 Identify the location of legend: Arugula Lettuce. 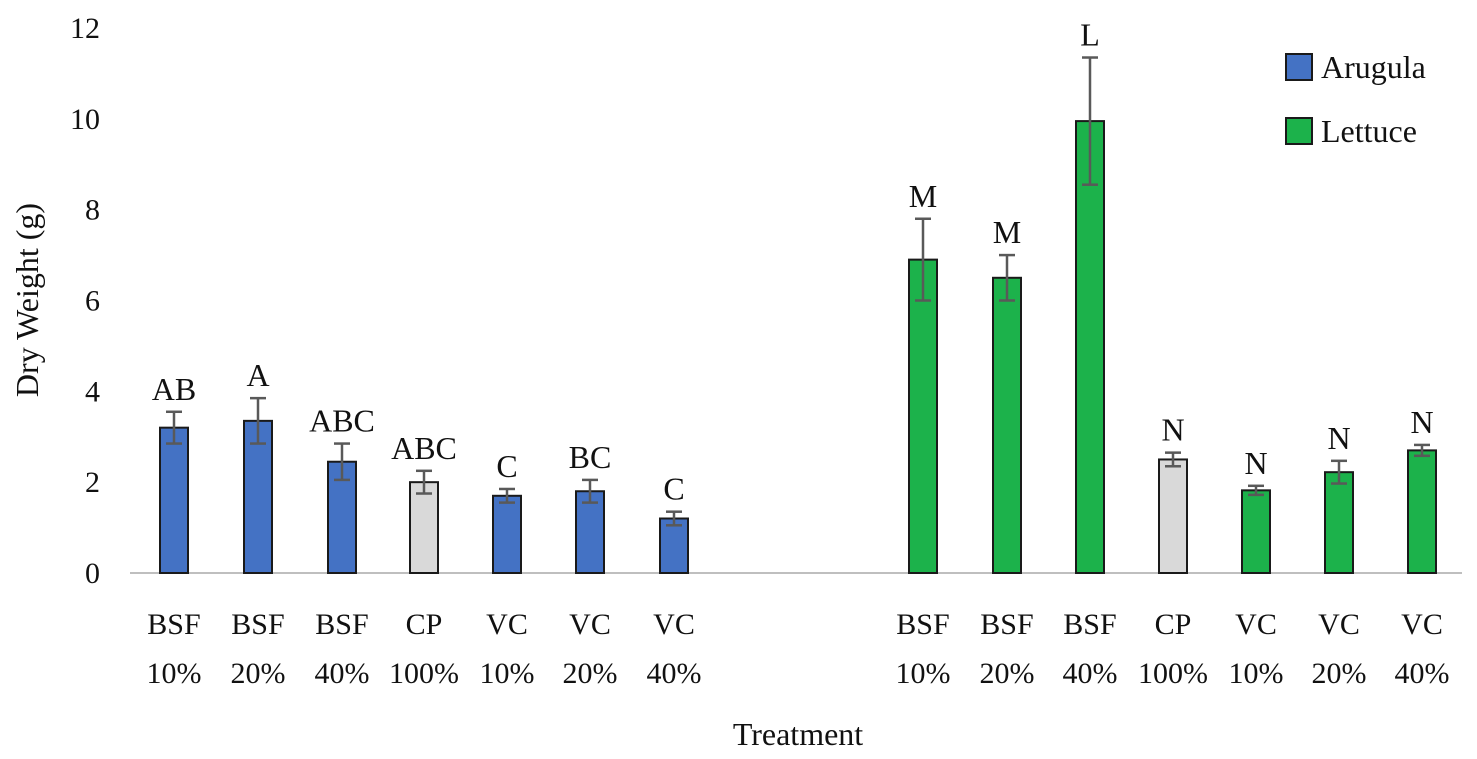
(1355, 99).